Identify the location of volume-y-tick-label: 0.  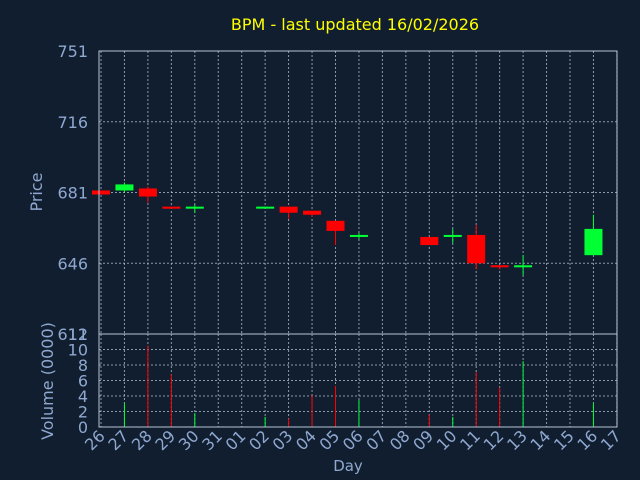
(83, 427).